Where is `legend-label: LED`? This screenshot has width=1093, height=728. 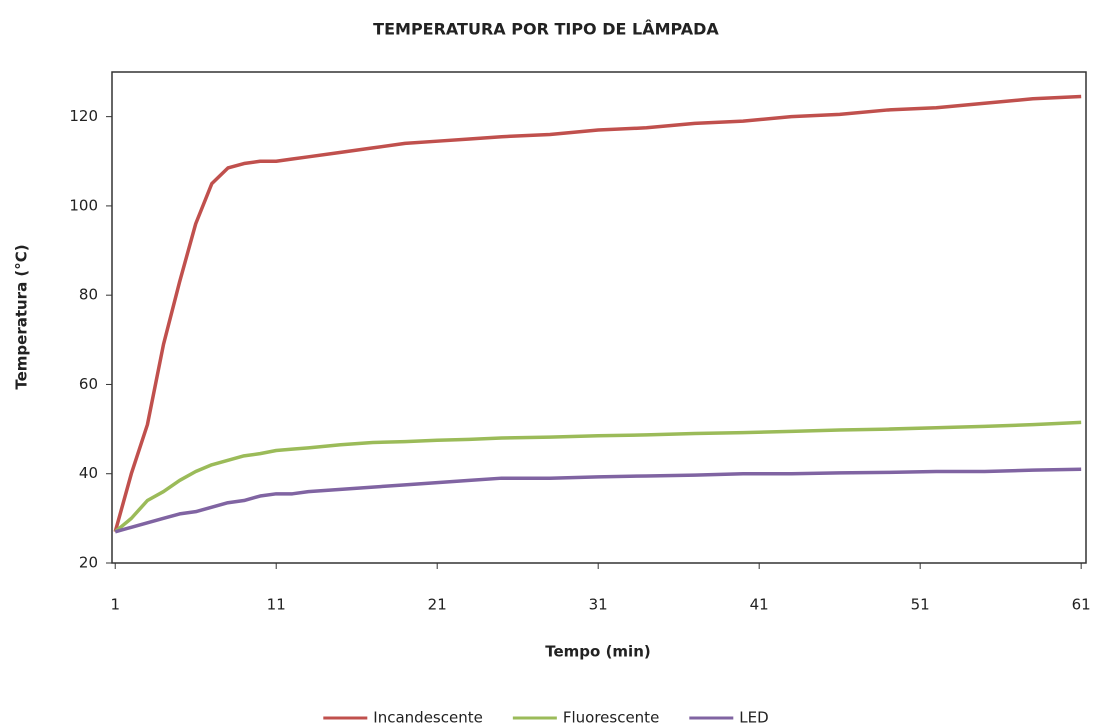
legend-label: LED is located at coordinates (753, 718).